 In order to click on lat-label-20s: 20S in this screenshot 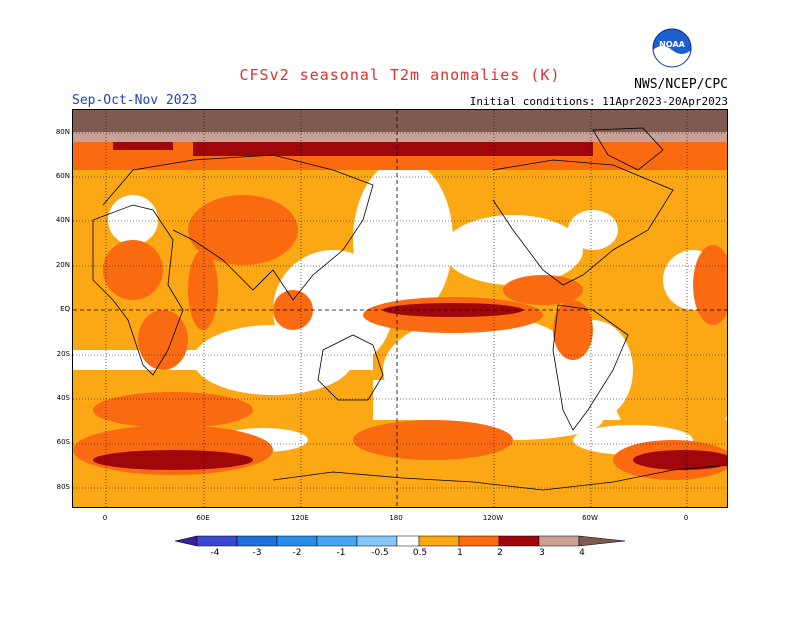, I will do `click(63, 354)`.